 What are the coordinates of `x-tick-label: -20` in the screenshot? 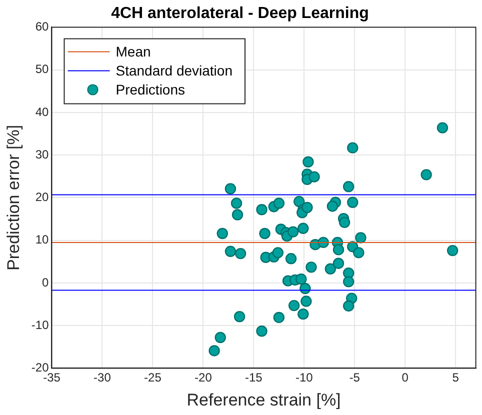 It's located at (203, 377).